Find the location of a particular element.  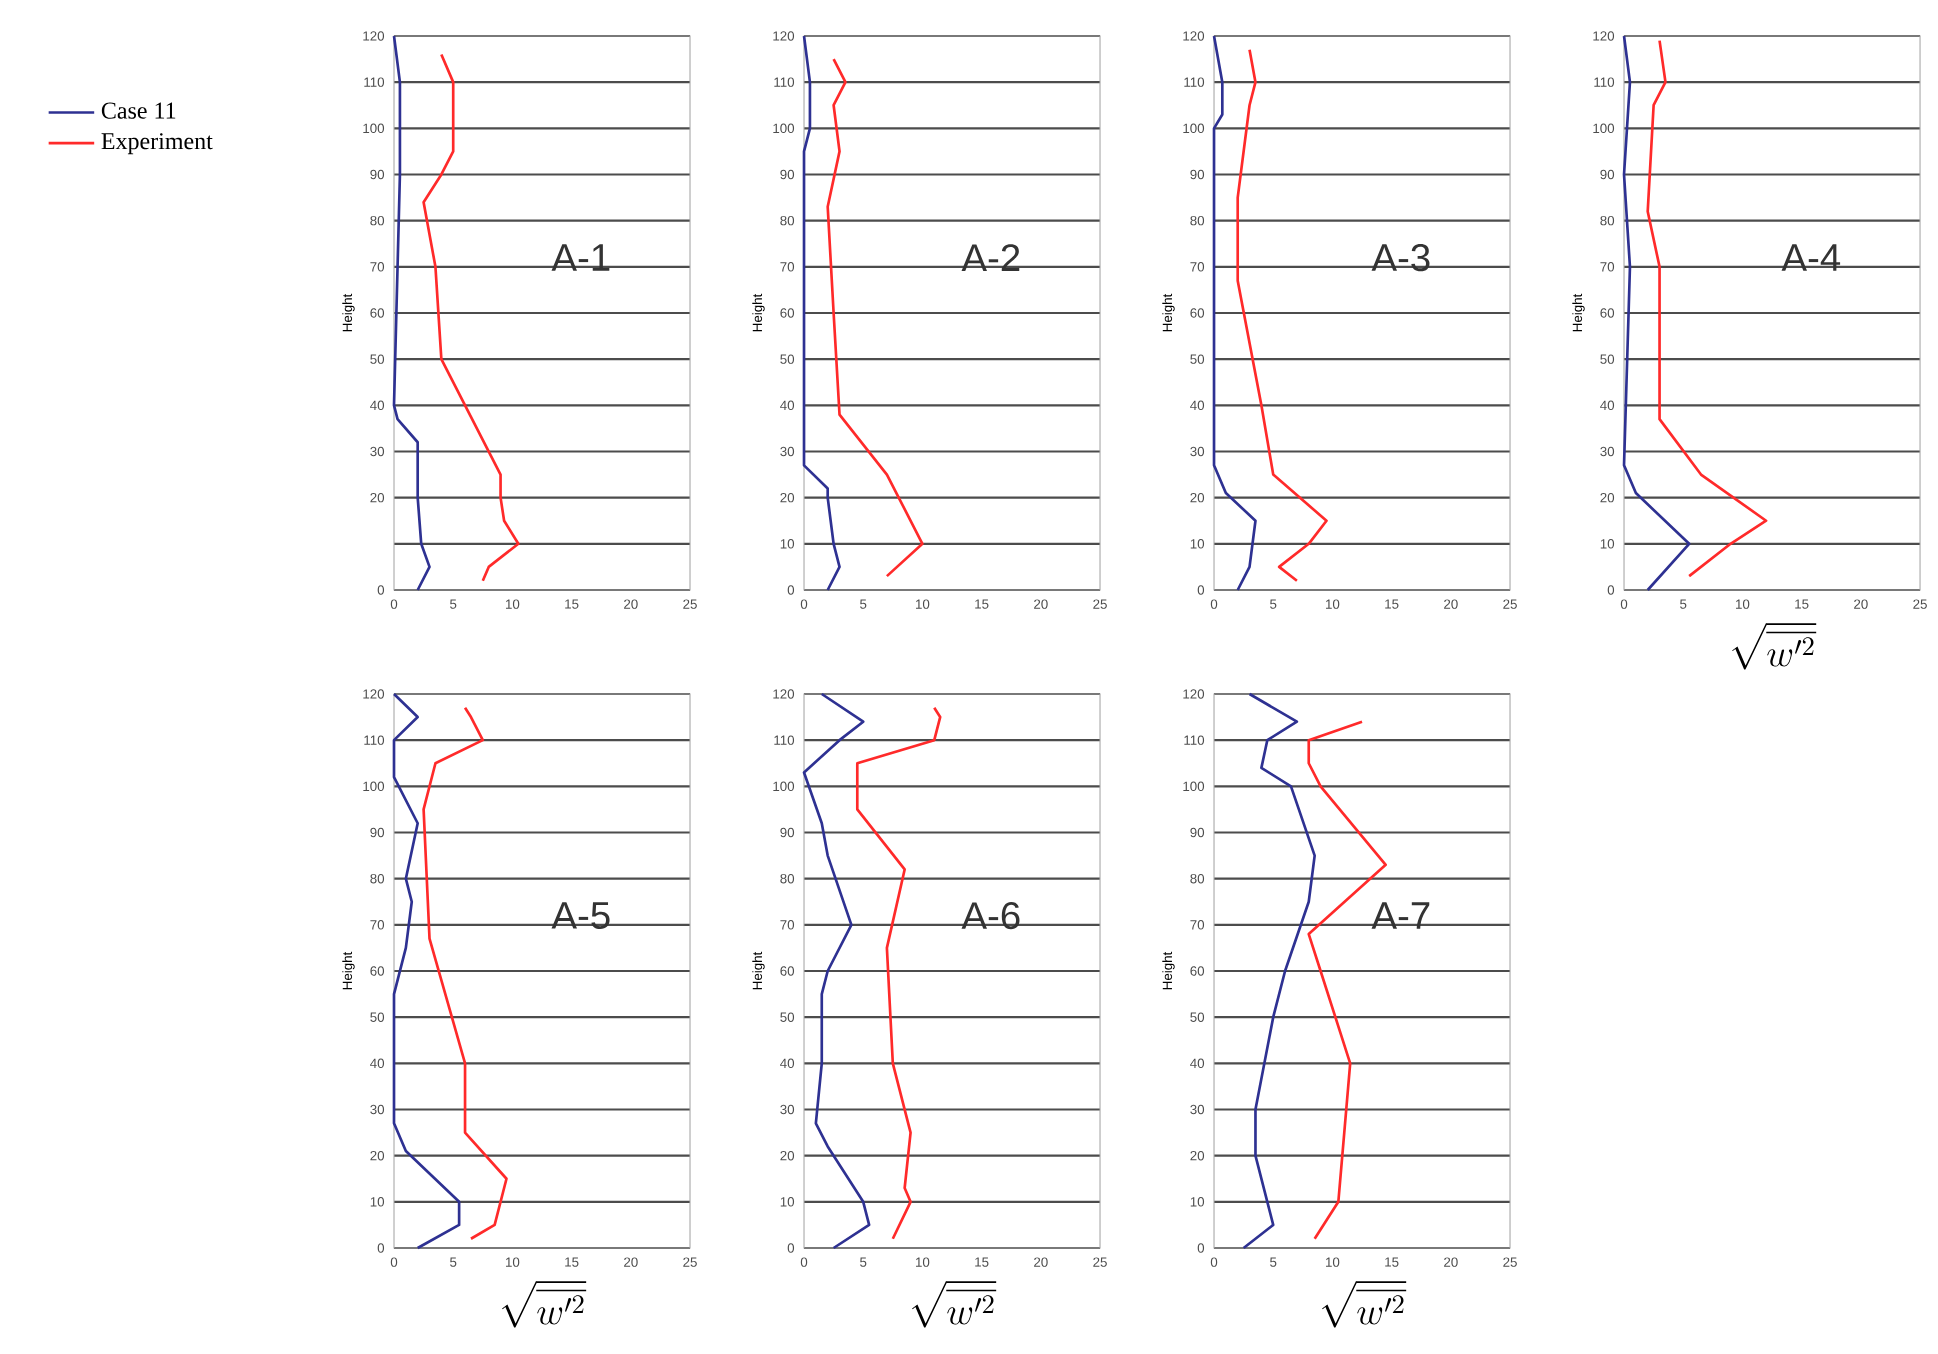

legend-label: Experiment is located at coordinates (157, 144).